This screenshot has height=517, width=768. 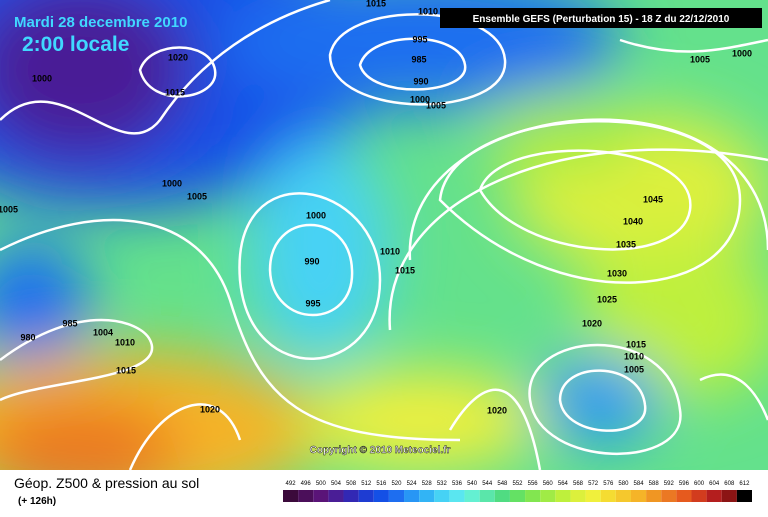 I want to click on isobar-label: 1004, so click(x=103, y=332).